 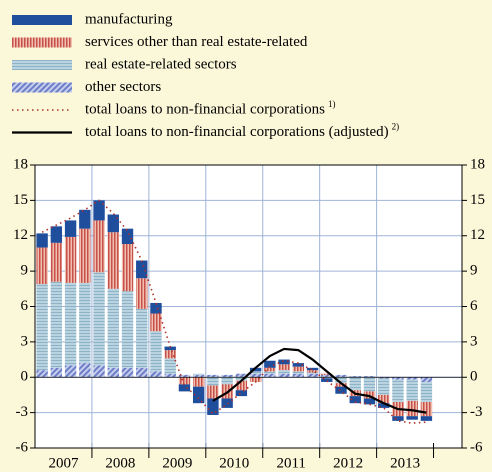 What do you see at coordinates (477, 235) in the screenshot?
I see `y2-tick-label: 12` at bounding box center [477, 235].